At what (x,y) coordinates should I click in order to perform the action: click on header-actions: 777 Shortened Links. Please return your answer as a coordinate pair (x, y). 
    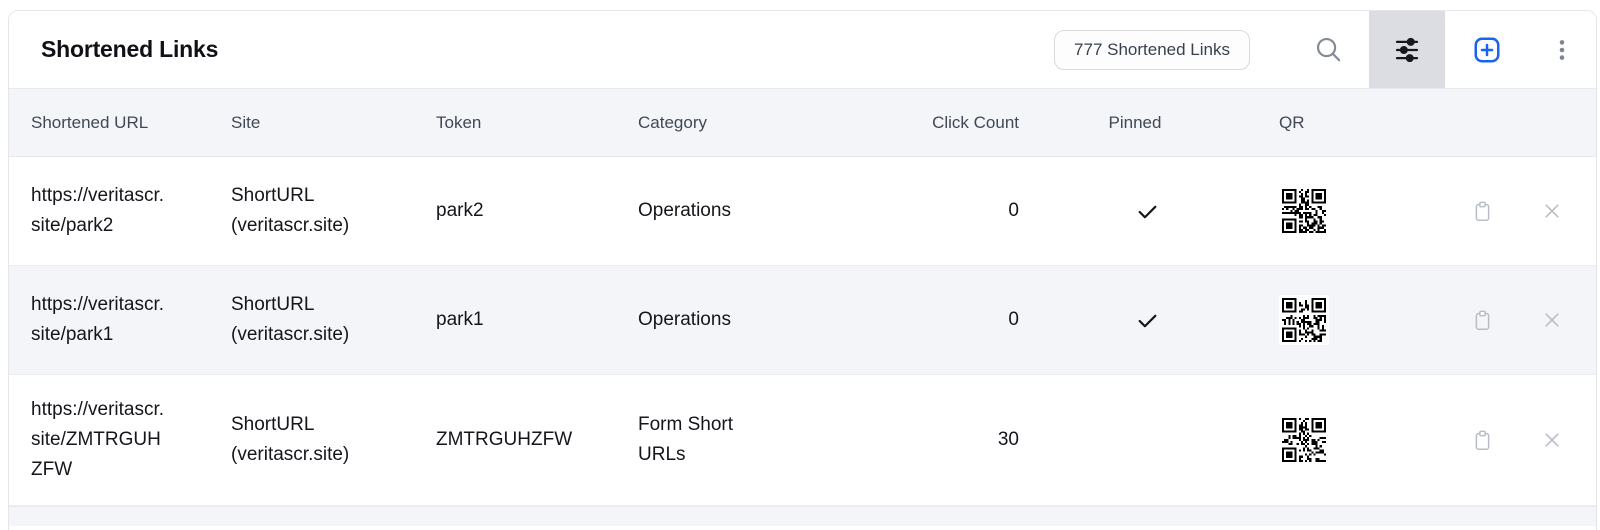
    Looking at the image, I should click on (1325, 49).